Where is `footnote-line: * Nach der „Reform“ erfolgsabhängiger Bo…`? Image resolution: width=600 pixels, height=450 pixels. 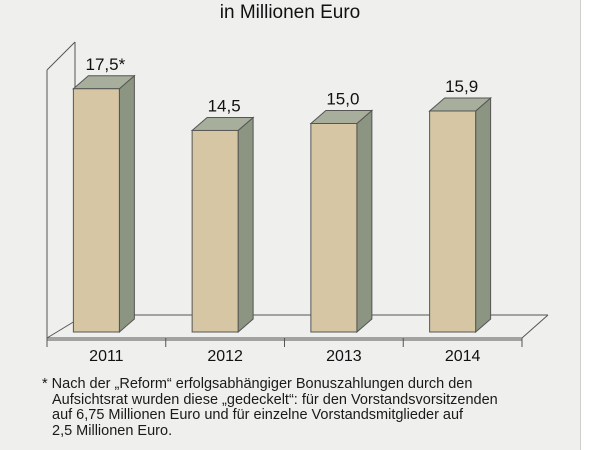 footnote-line: * Nach der „Reform“ erfolgsabhängiger Bo… is located at coordinates (257, 384).